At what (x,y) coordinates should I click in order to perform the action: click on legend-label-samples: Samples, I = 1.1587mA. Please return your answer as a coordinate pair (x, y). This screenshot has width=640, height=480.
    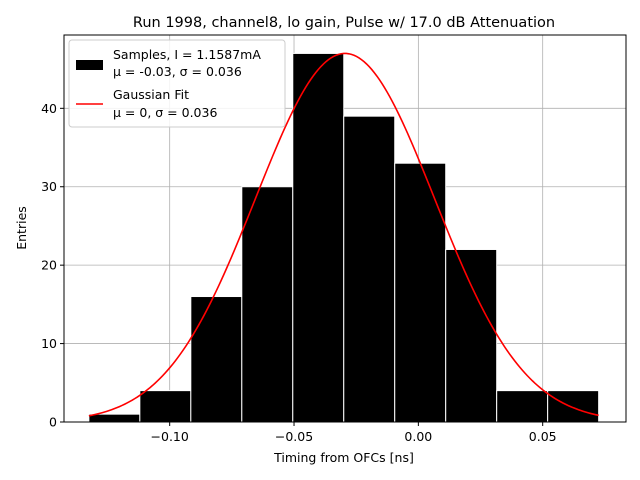
    Looking at the image, I should click on (187, 54).